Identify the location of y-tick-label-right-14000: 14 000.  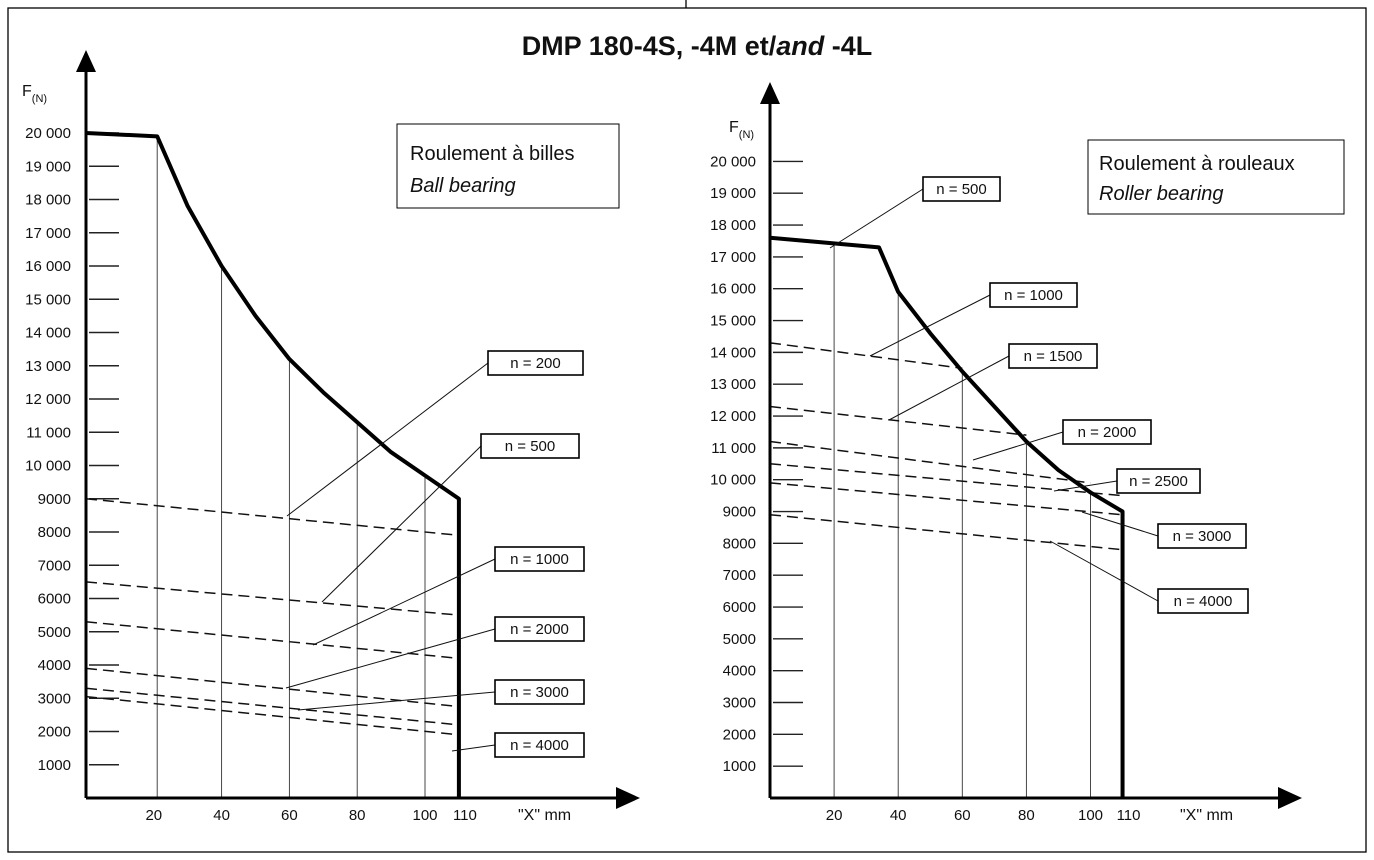
(733, 352).